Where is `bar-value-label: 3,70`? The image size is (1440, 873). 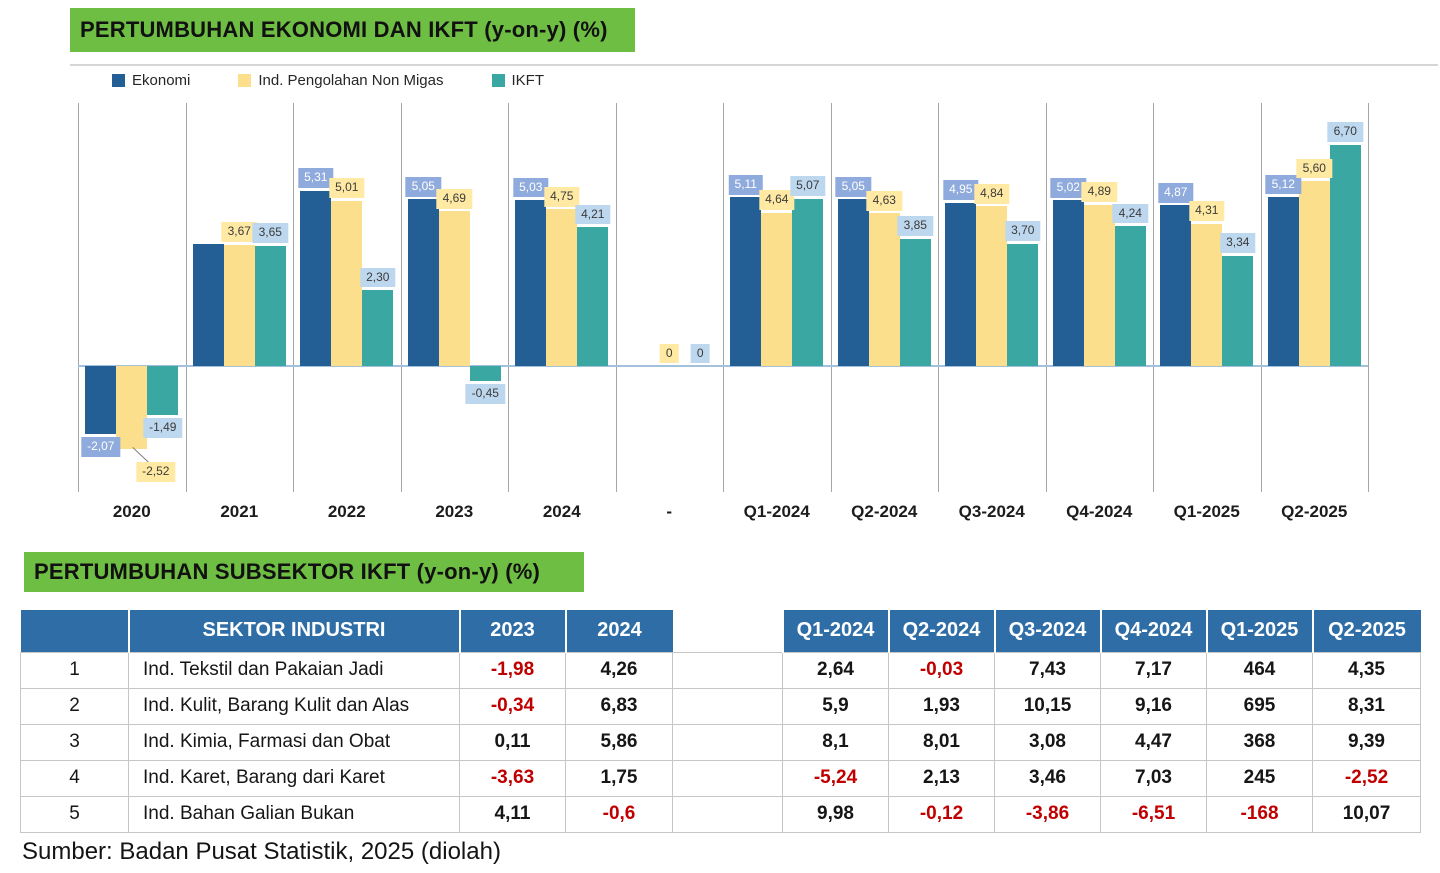
bar-value-label: 3,70 is located at coordinates (1023, 231).